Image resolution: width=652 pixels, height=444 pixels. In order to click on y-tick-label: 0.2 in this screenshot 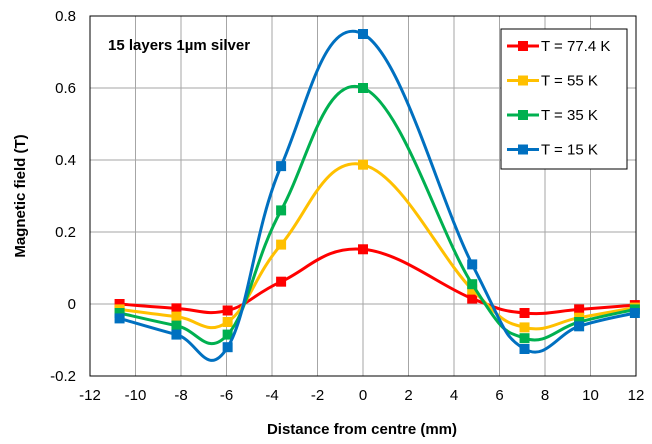, I will do `click(65, 232)`.